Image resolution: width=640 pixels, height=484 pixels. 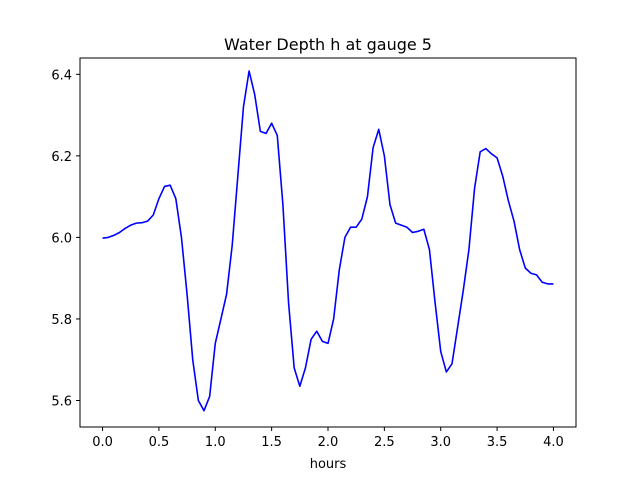 I want to click on x-axis: 0.0 0.5 1.0 1.5 2.0 2.5 3.0 3.5 4.0, so click(x=328, y=438).